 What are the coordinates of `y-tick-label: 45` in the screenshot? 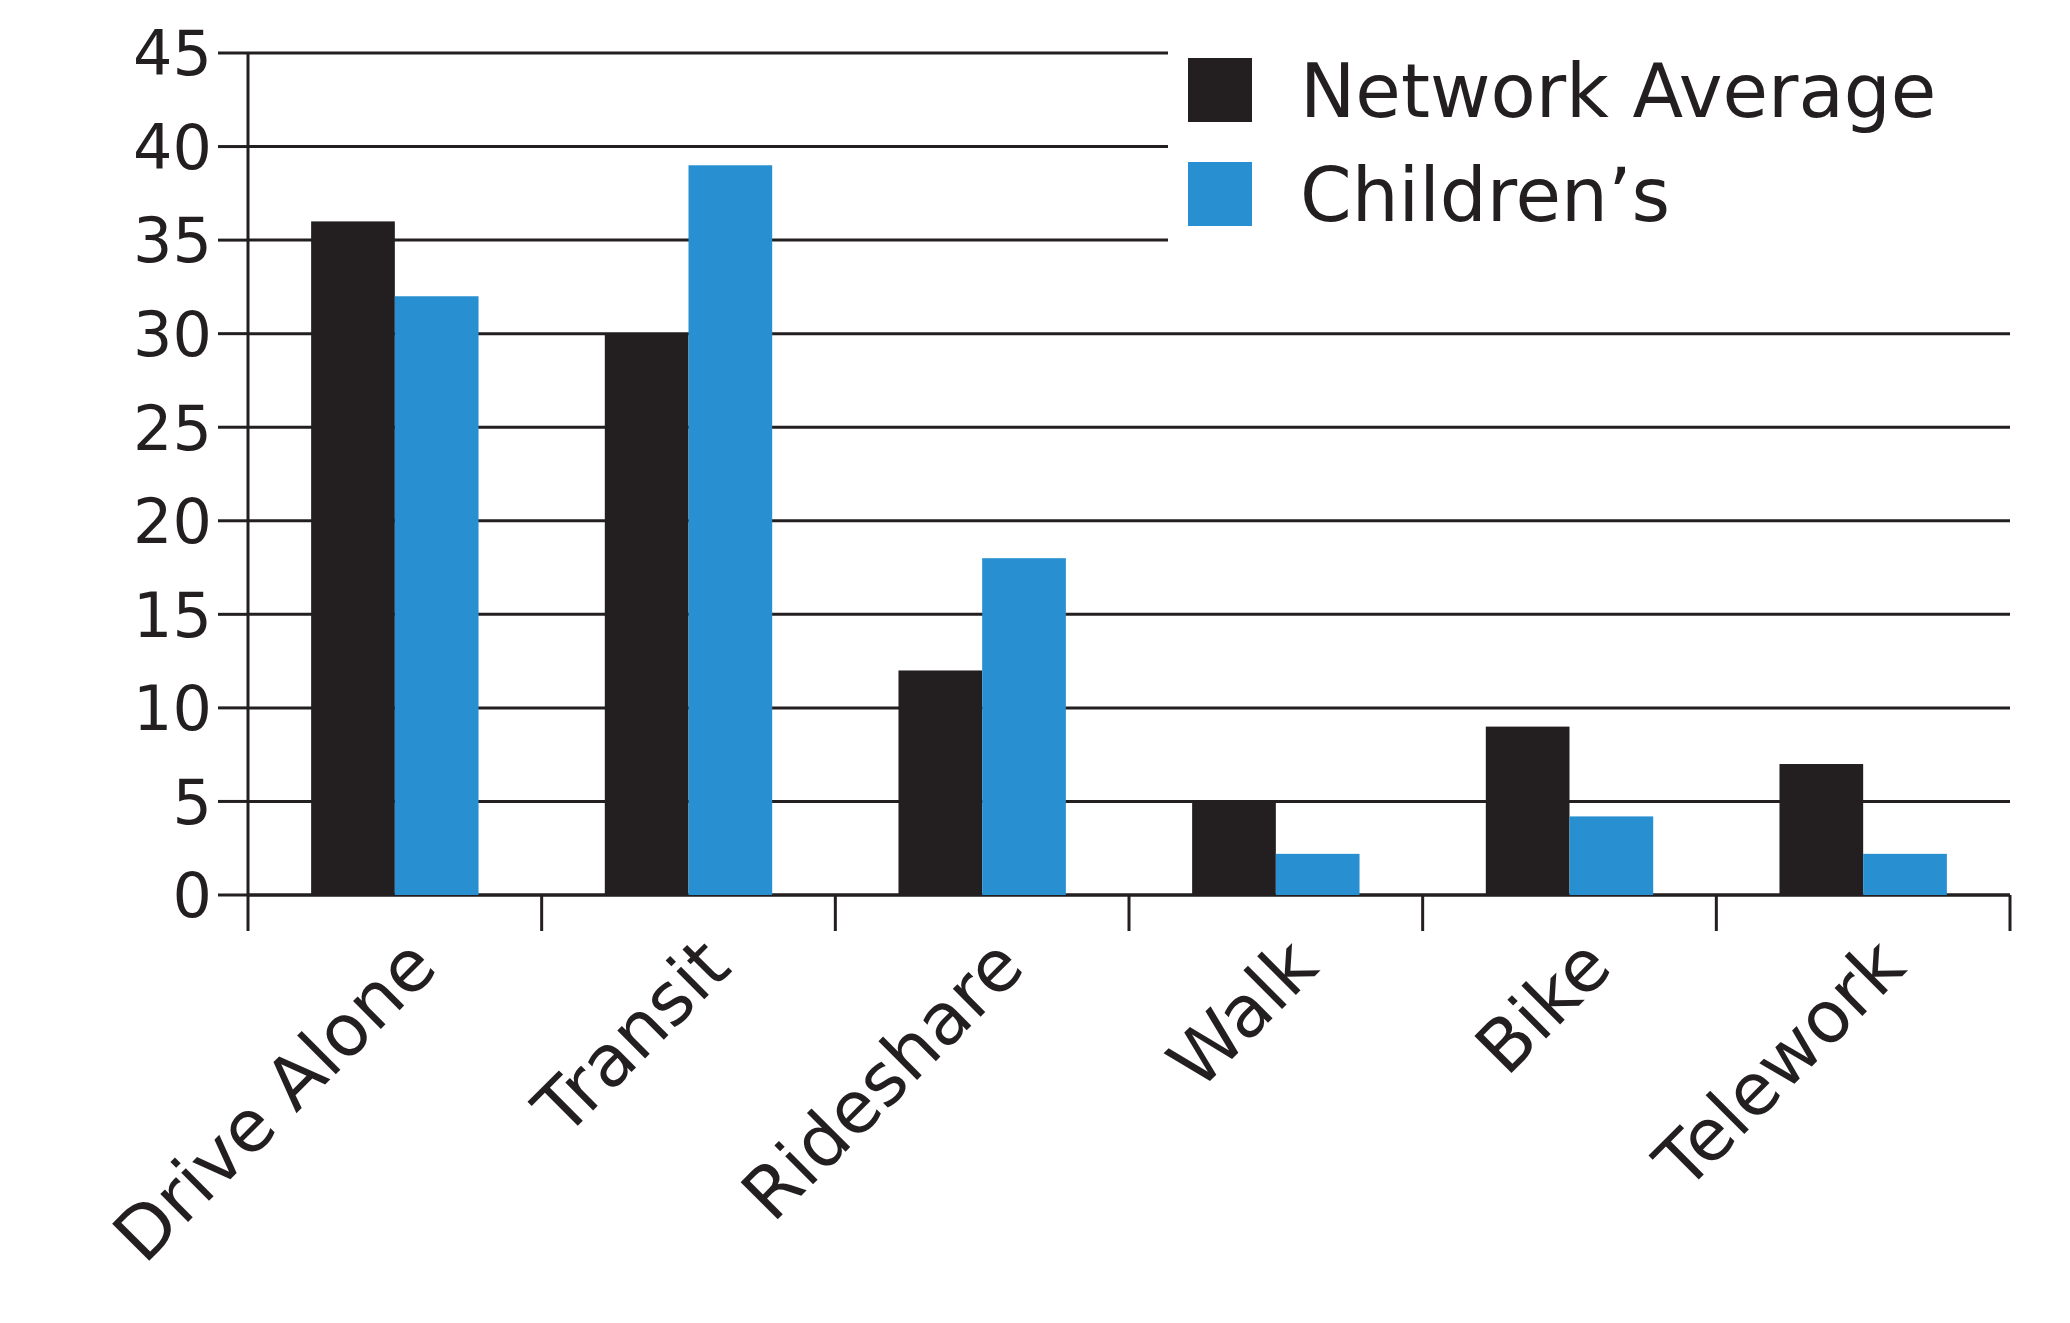 It's located at (172, 54).